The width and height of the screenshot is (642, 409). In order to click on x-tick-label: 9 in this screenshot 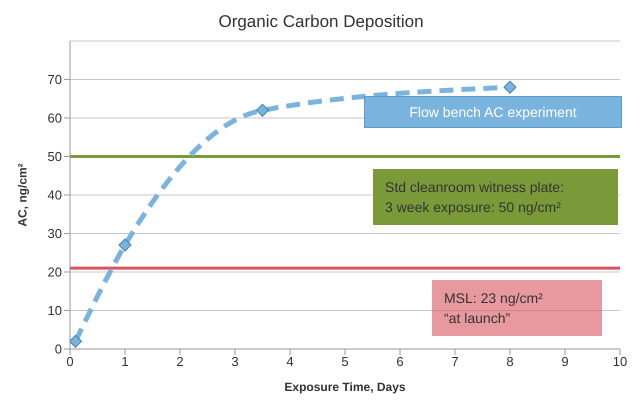, I will do `click(565, 362)`.